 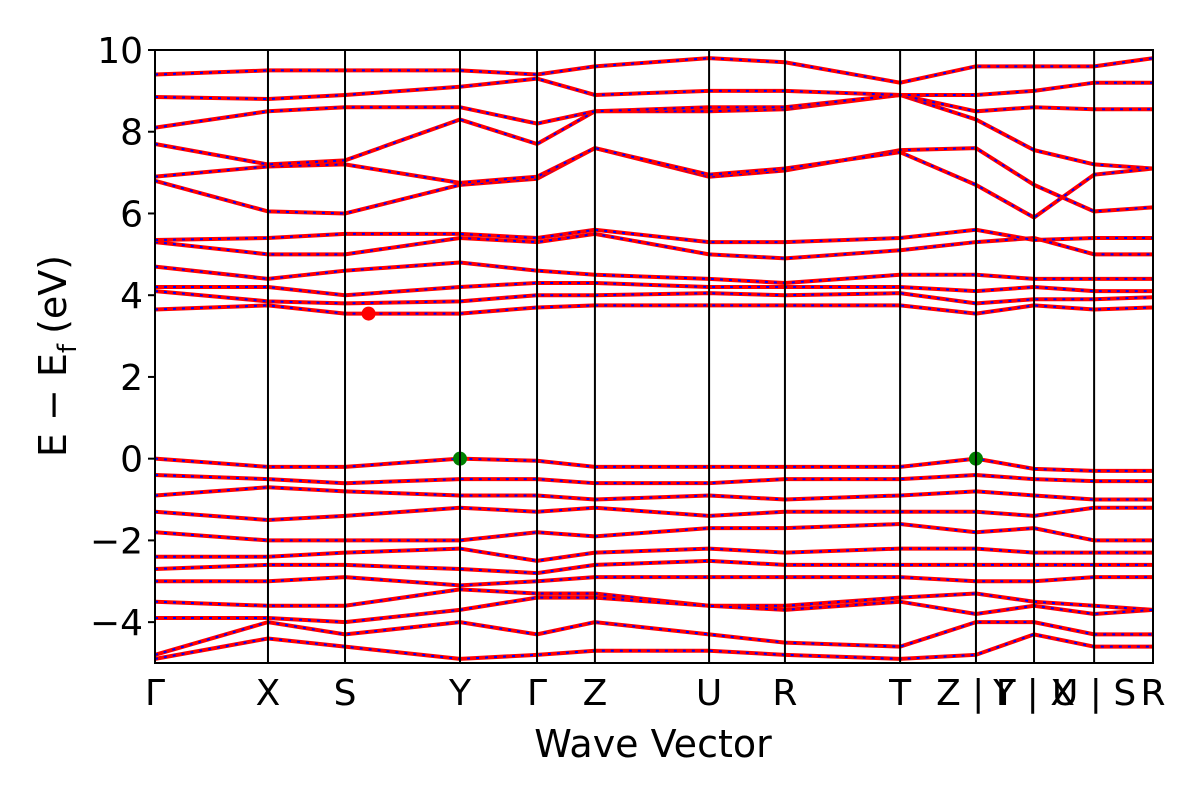 I want to click on x-tick-label: S, so click(x=345, y=693).